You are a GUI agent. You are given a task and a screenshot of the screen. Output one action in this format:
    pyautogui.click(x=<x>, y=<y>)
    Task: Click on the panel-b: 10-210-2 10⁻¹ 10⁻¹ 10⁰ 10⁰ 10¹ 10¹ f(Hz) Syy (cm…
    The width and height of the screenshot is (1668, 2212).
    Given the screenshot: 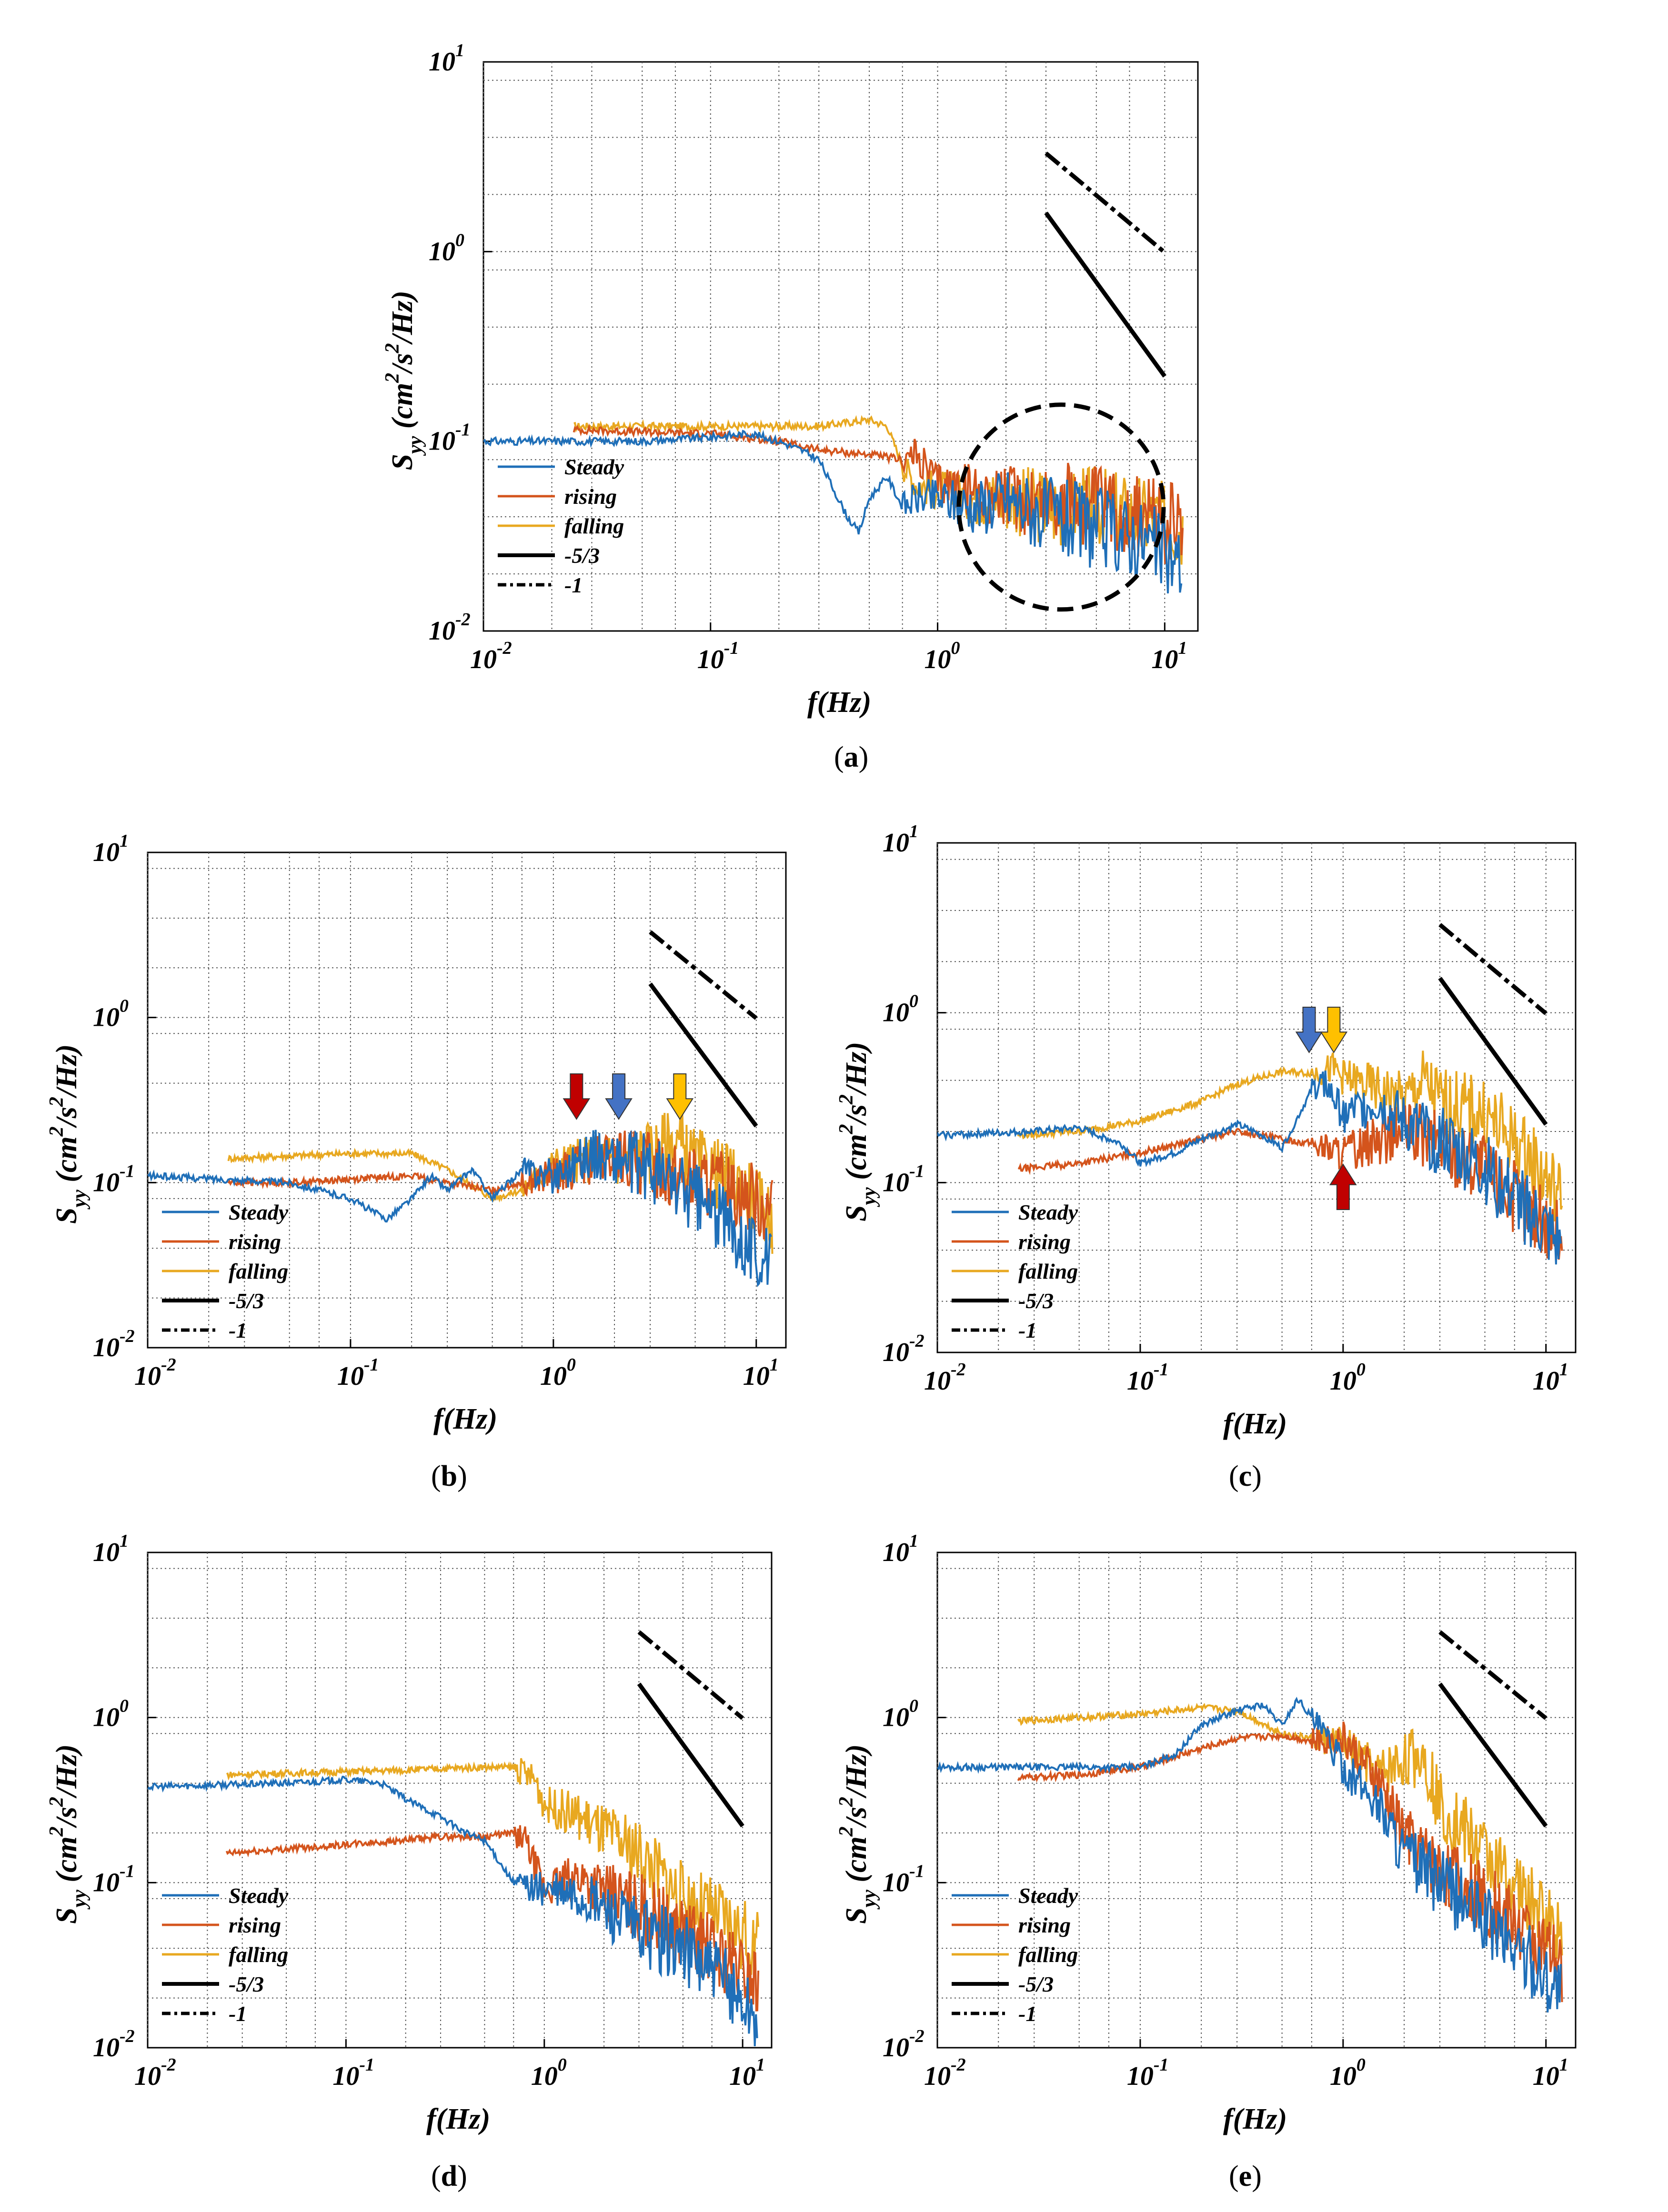 What is the action you would take?
    pyautogui.click(x=416, y=1161)
    